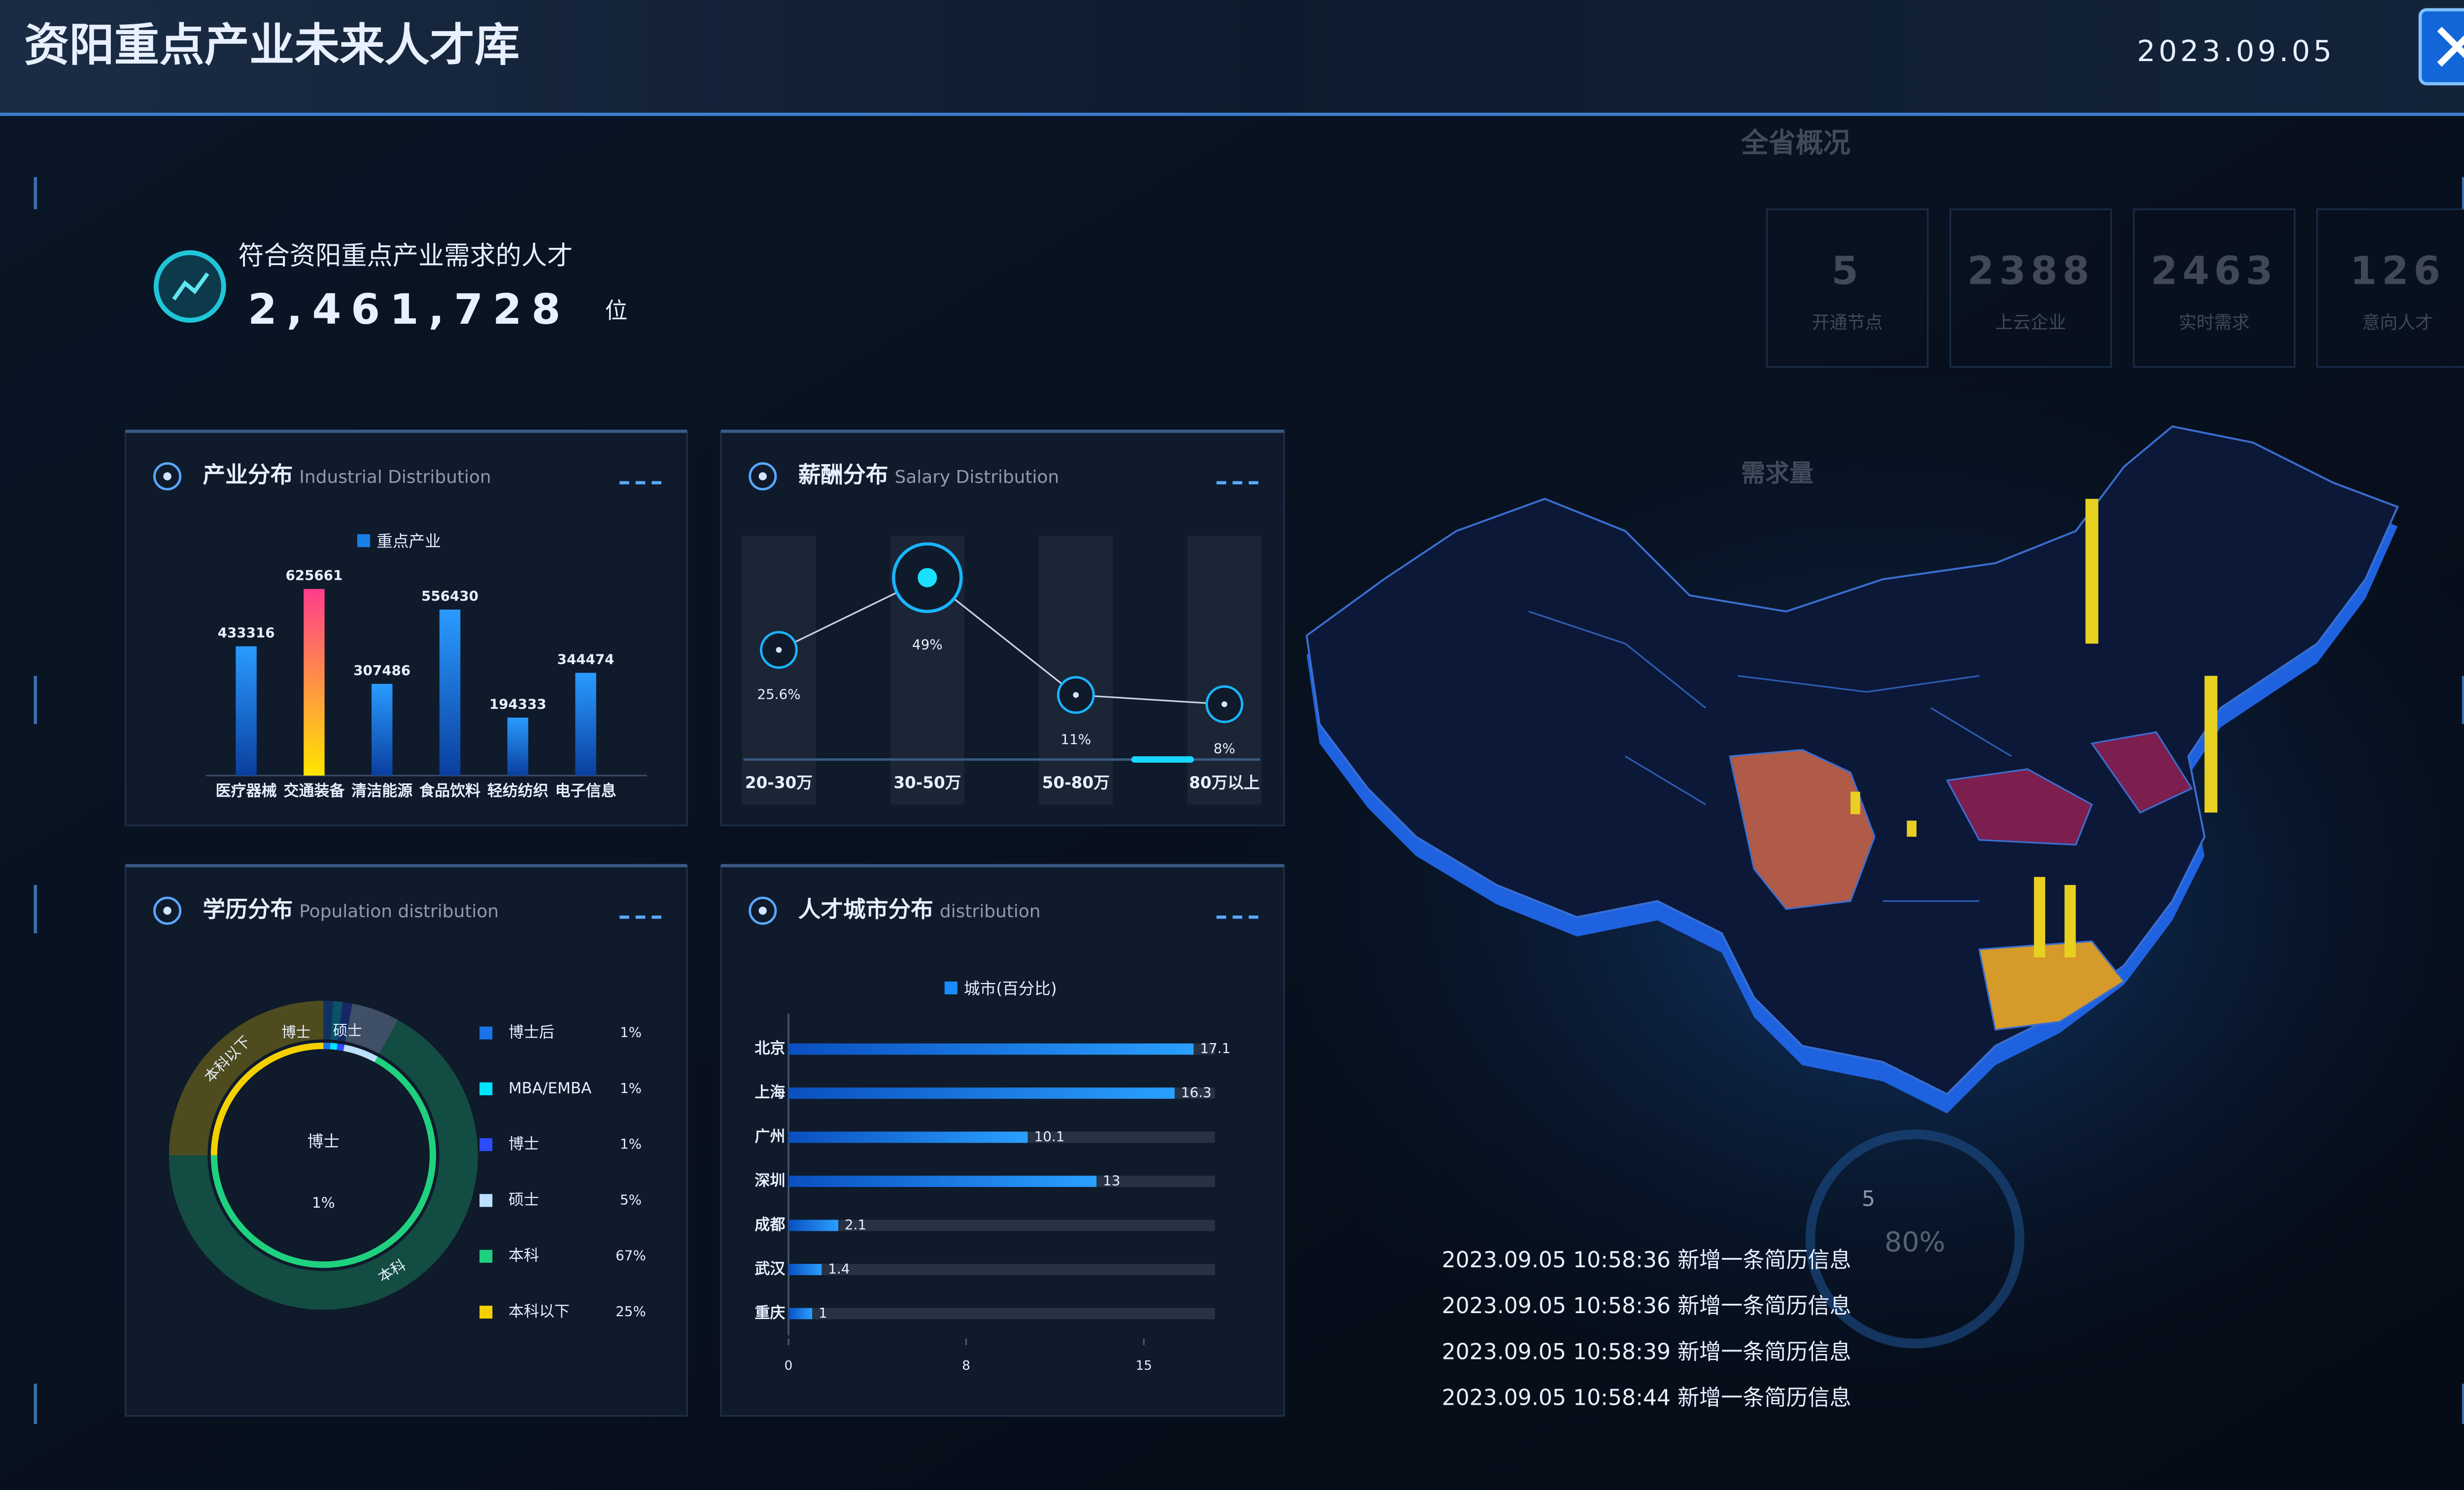 This screenshot has height=1490, width=2464. Describe the element at coordinates (769, 1137) in the screenshot. I see `category-label: 广州` at that location.